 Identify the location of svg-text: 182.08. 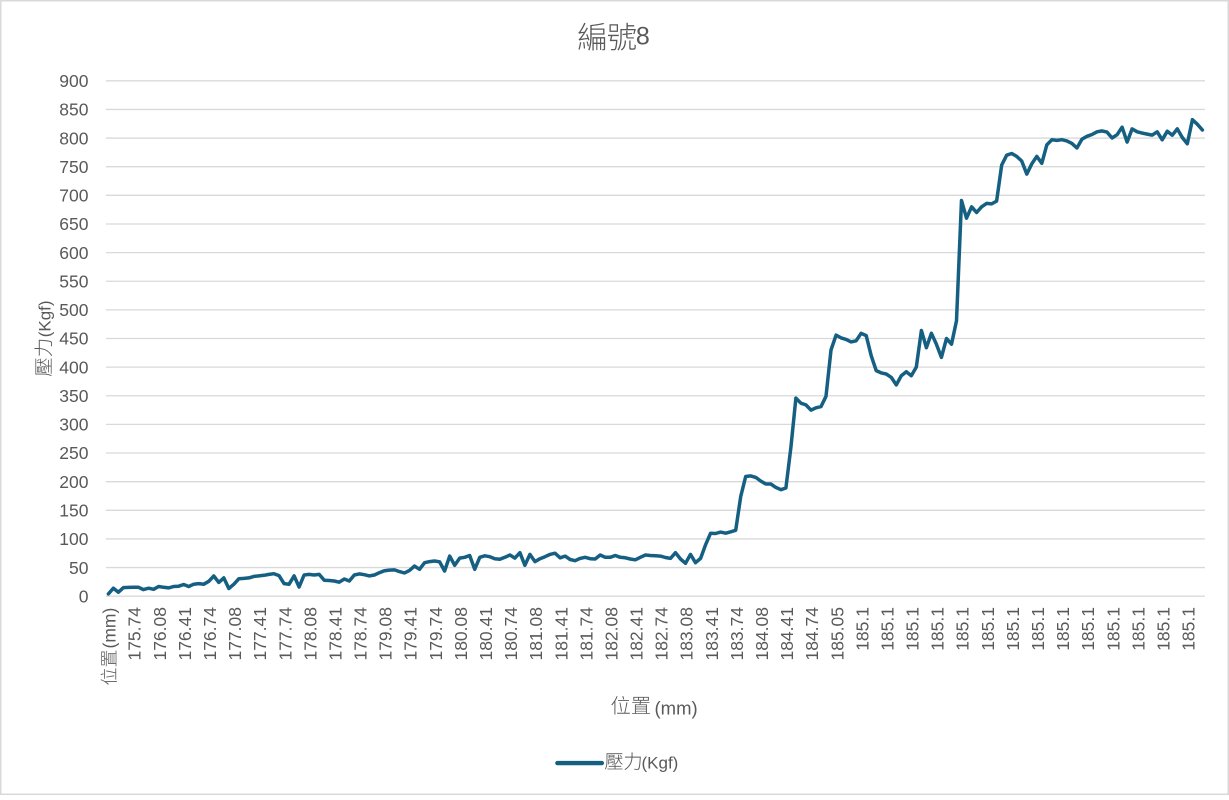
(611, 634).